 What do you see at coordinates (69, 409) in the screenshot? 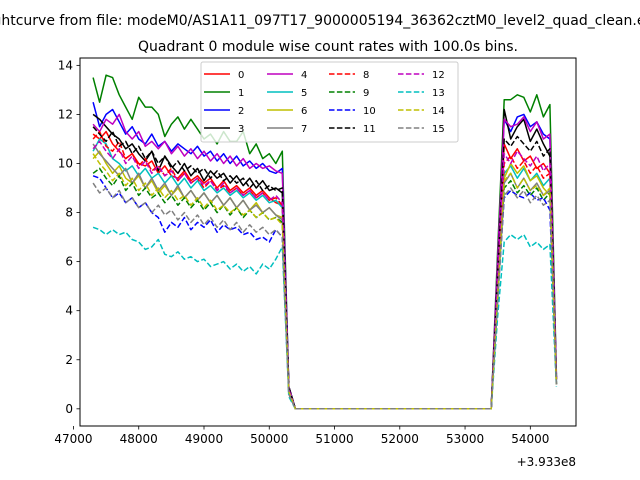
I see `y-tick-label: 0` at bounding box center [69, 409].